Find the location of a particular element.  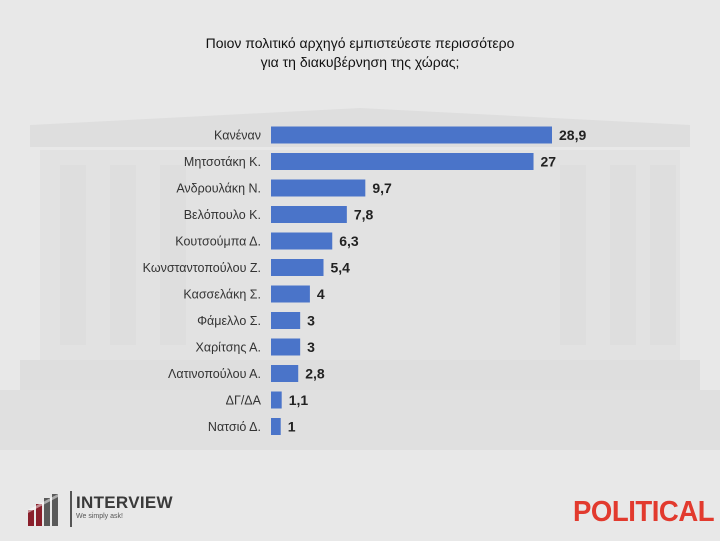

value-label: 1 is located at coordinates (292, 427).